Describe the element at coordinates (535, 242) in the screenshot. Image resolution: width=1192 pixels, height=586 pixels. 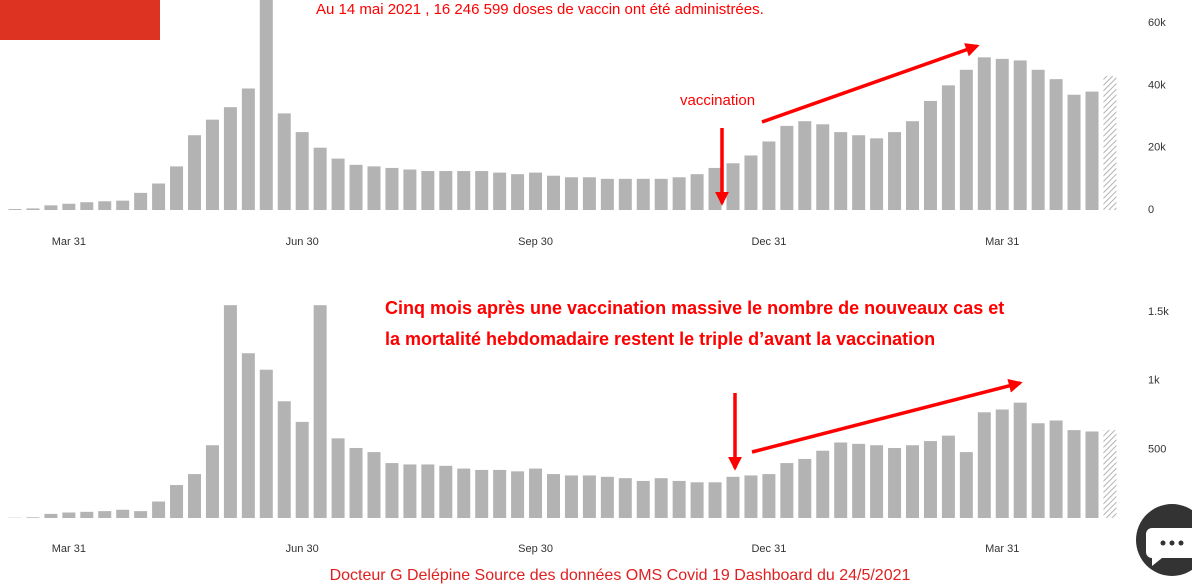
I see `x-tick-label: Sep 30` at that location.